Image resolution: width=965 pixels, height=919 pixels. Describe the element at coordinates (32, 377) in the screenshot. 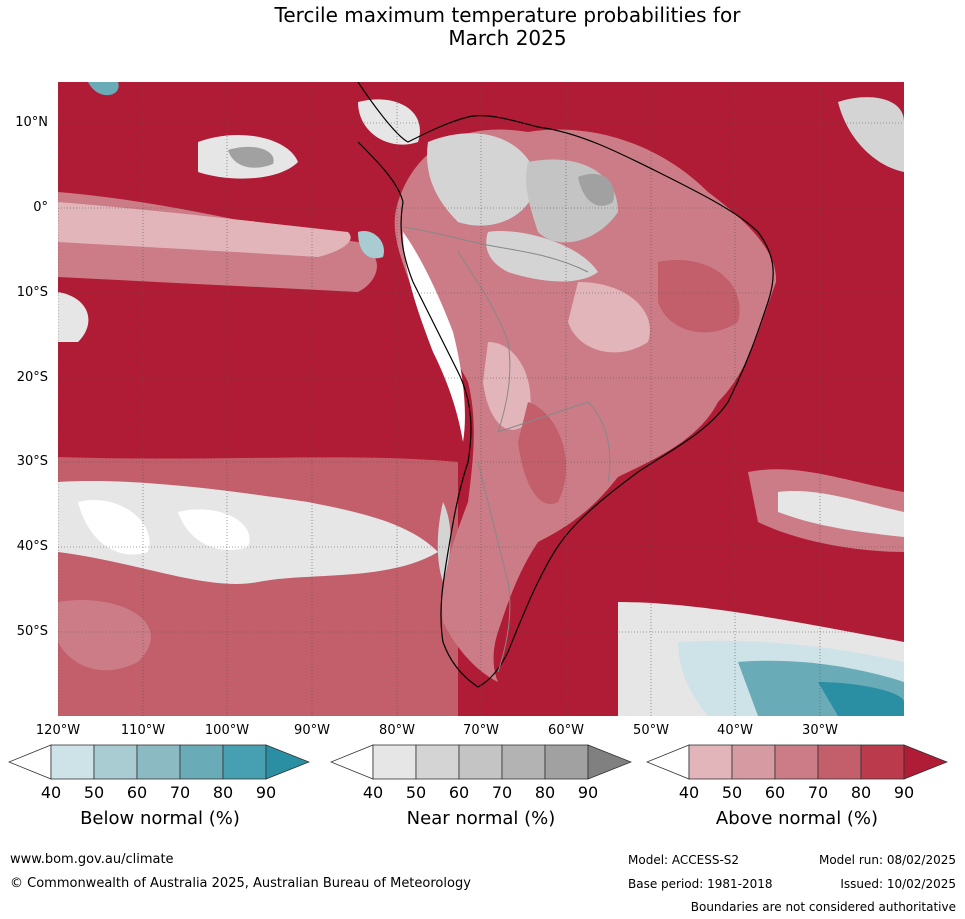

I see `lat-label-20s: 20°S` at that location.